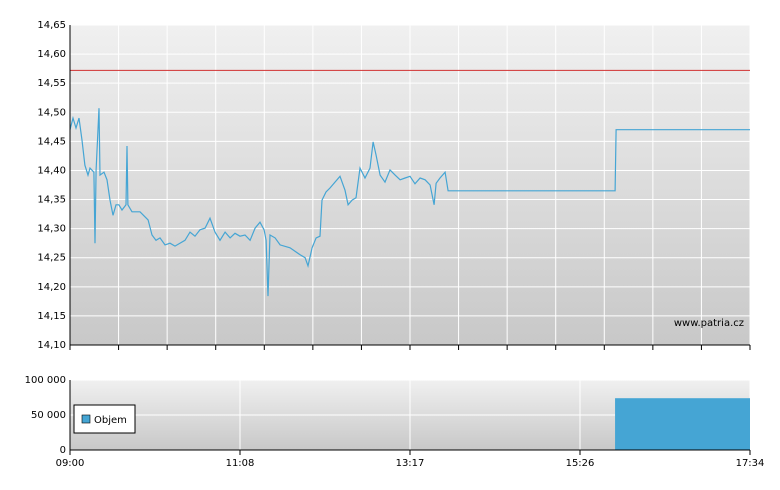  What do you see at coordinates (709, 323) in the screenshot?
I see `watermark: www.patria.cz` at bounding box center [709, 323].